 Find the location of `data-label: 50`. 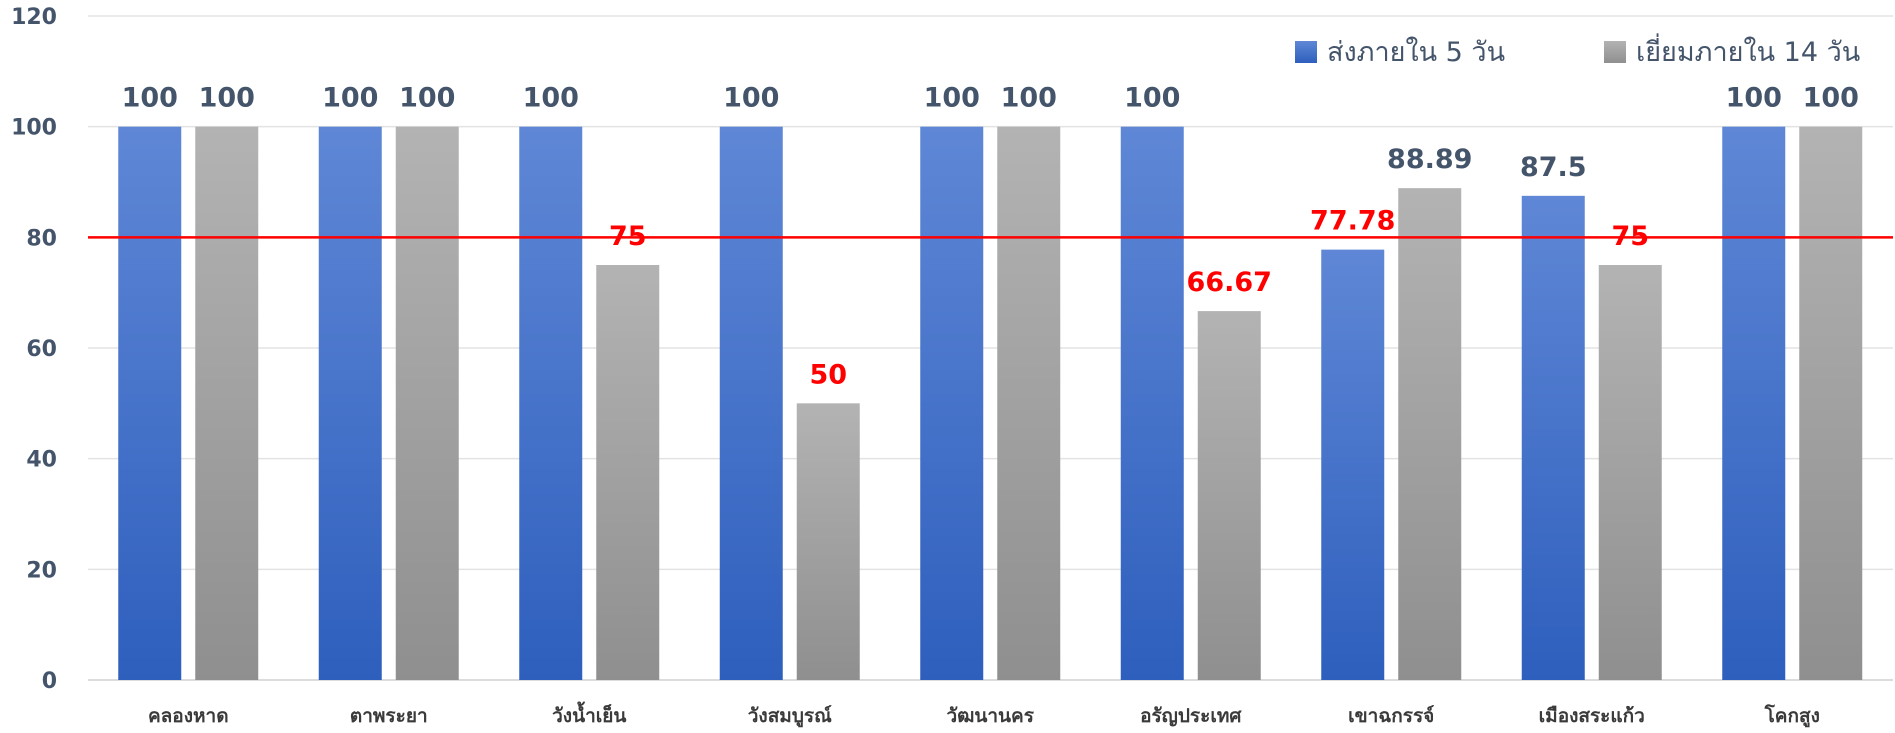

data-label: 50 is located at coordinates (828, 374).